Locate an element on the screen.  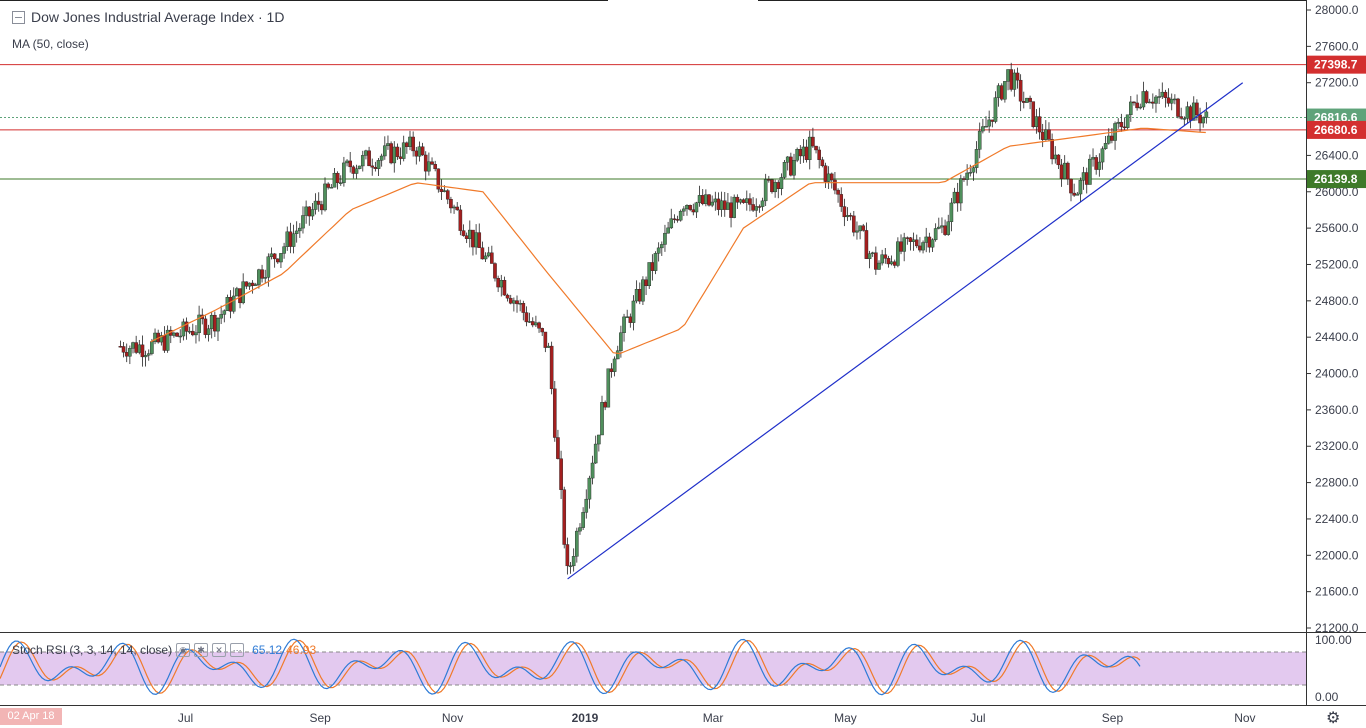
price-tag-label: 26139.8 is located at coordinates (1336, 179).